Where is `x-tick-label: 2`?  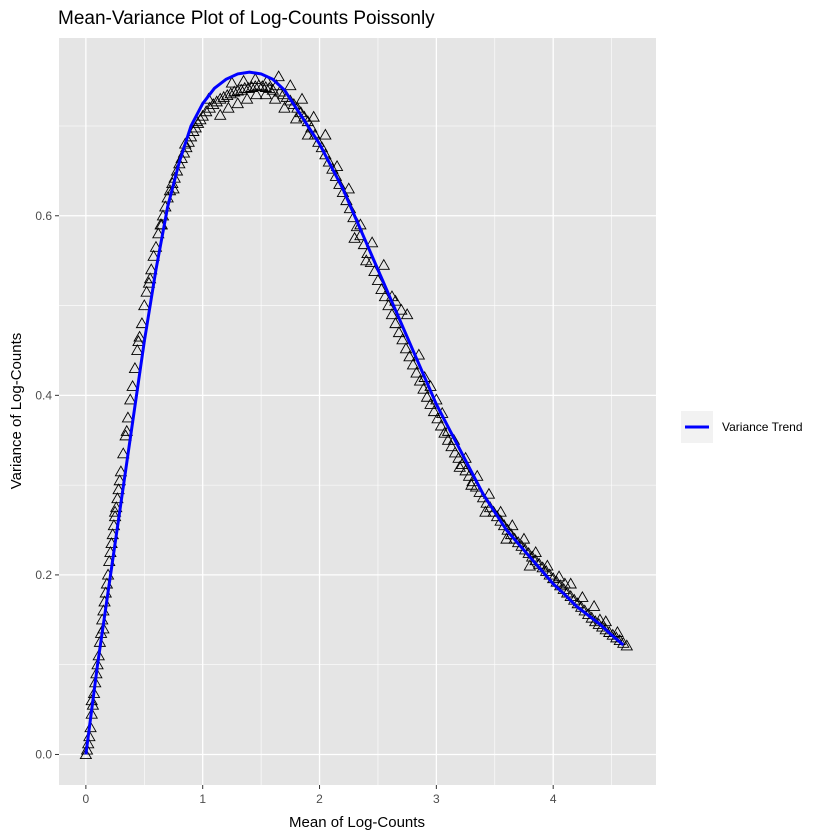
x-tick-label: 2 is located at coordinates (319, 799).